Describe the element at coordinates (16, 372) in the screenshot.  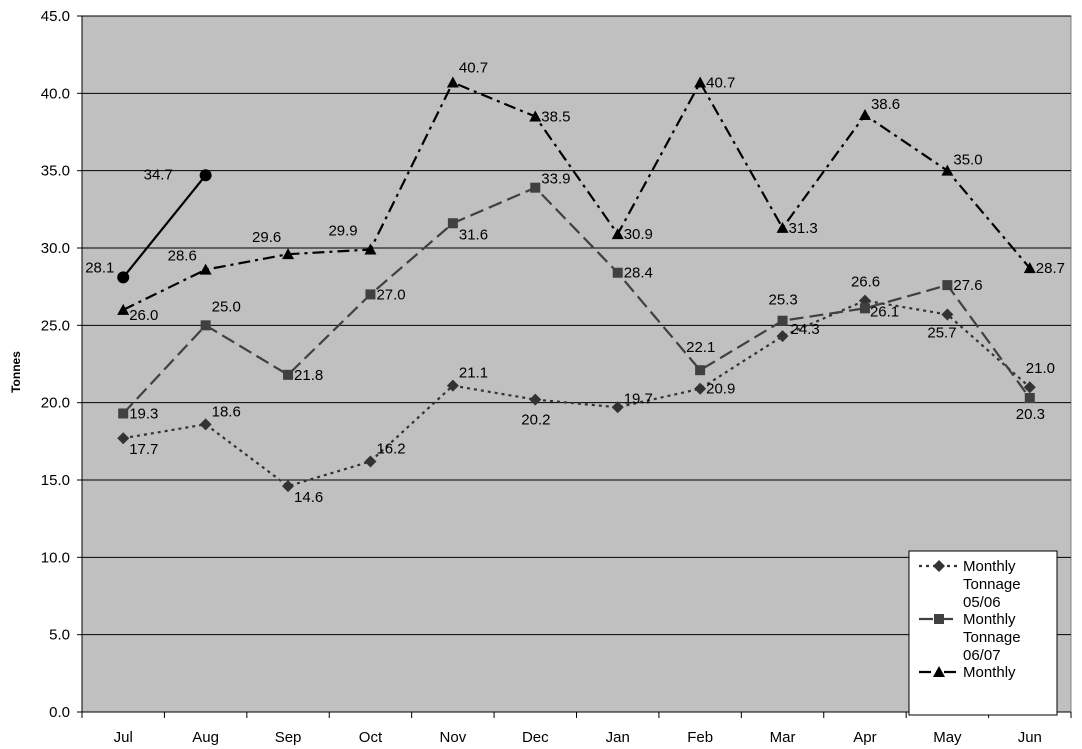
I see `y-axis-label: Tonnes` at that location.